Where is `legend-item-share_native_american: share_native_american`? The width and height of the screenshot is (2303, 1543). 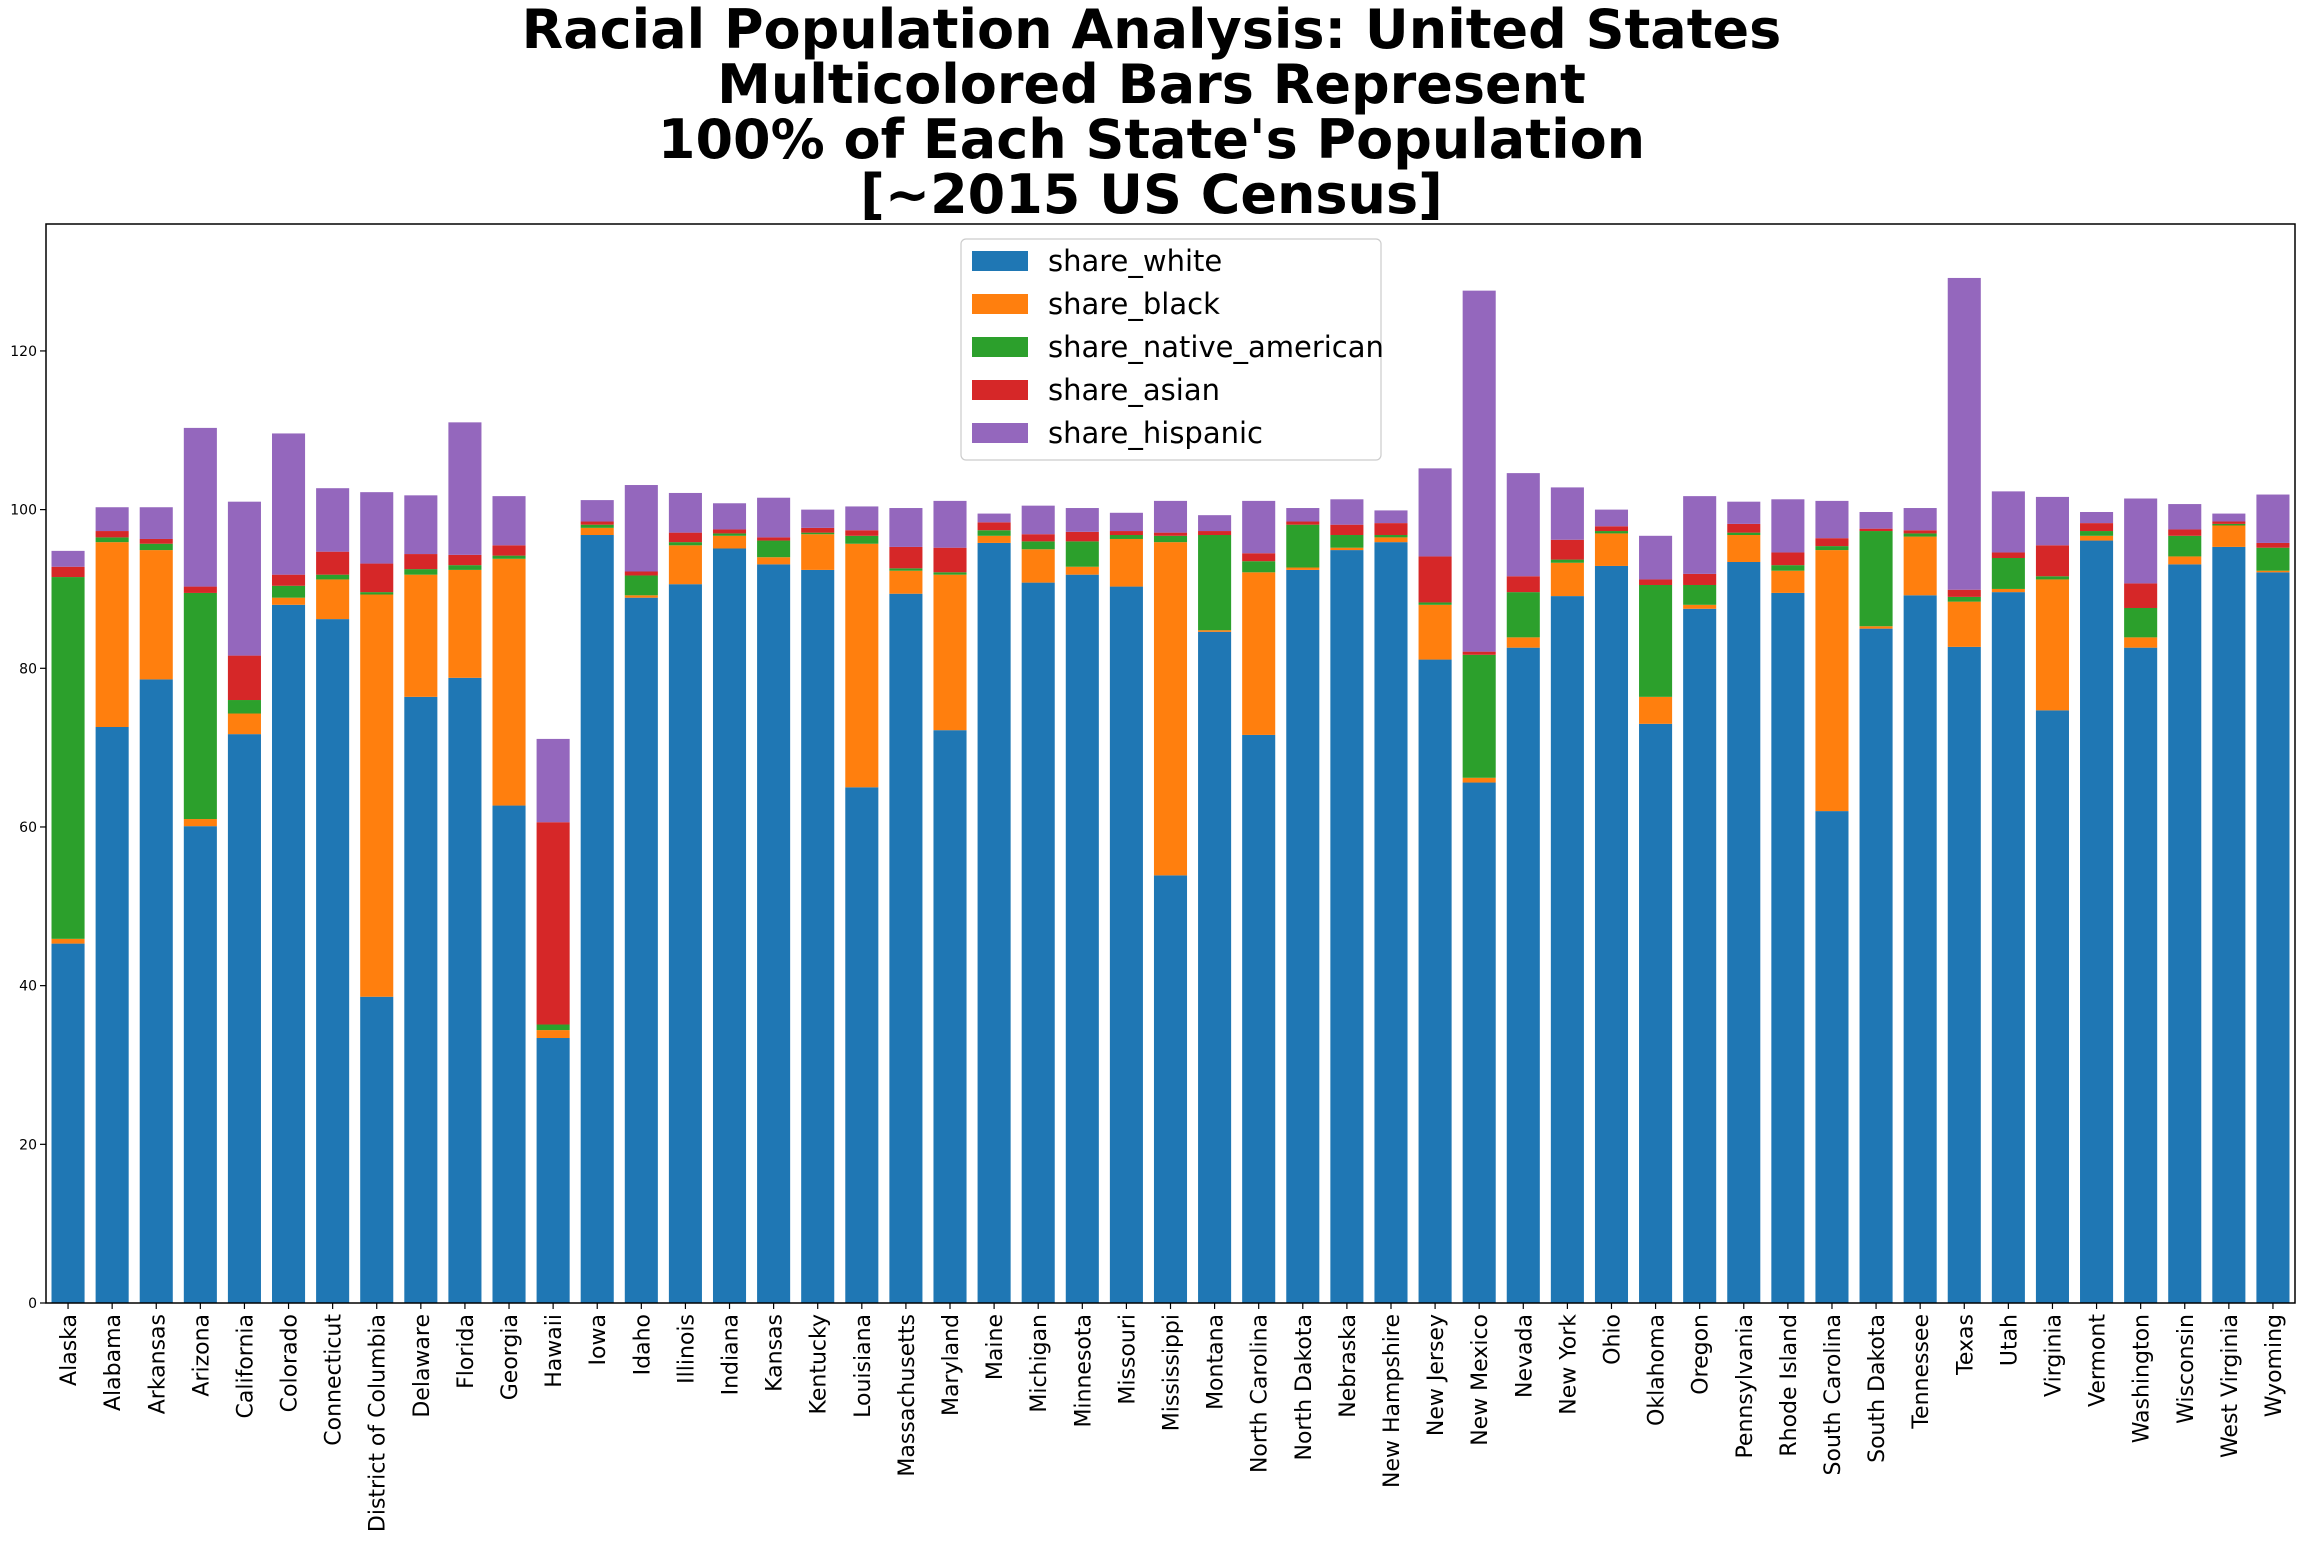
legend-item-share_native_american: share_native_american is located at coordinates (1178, 347).